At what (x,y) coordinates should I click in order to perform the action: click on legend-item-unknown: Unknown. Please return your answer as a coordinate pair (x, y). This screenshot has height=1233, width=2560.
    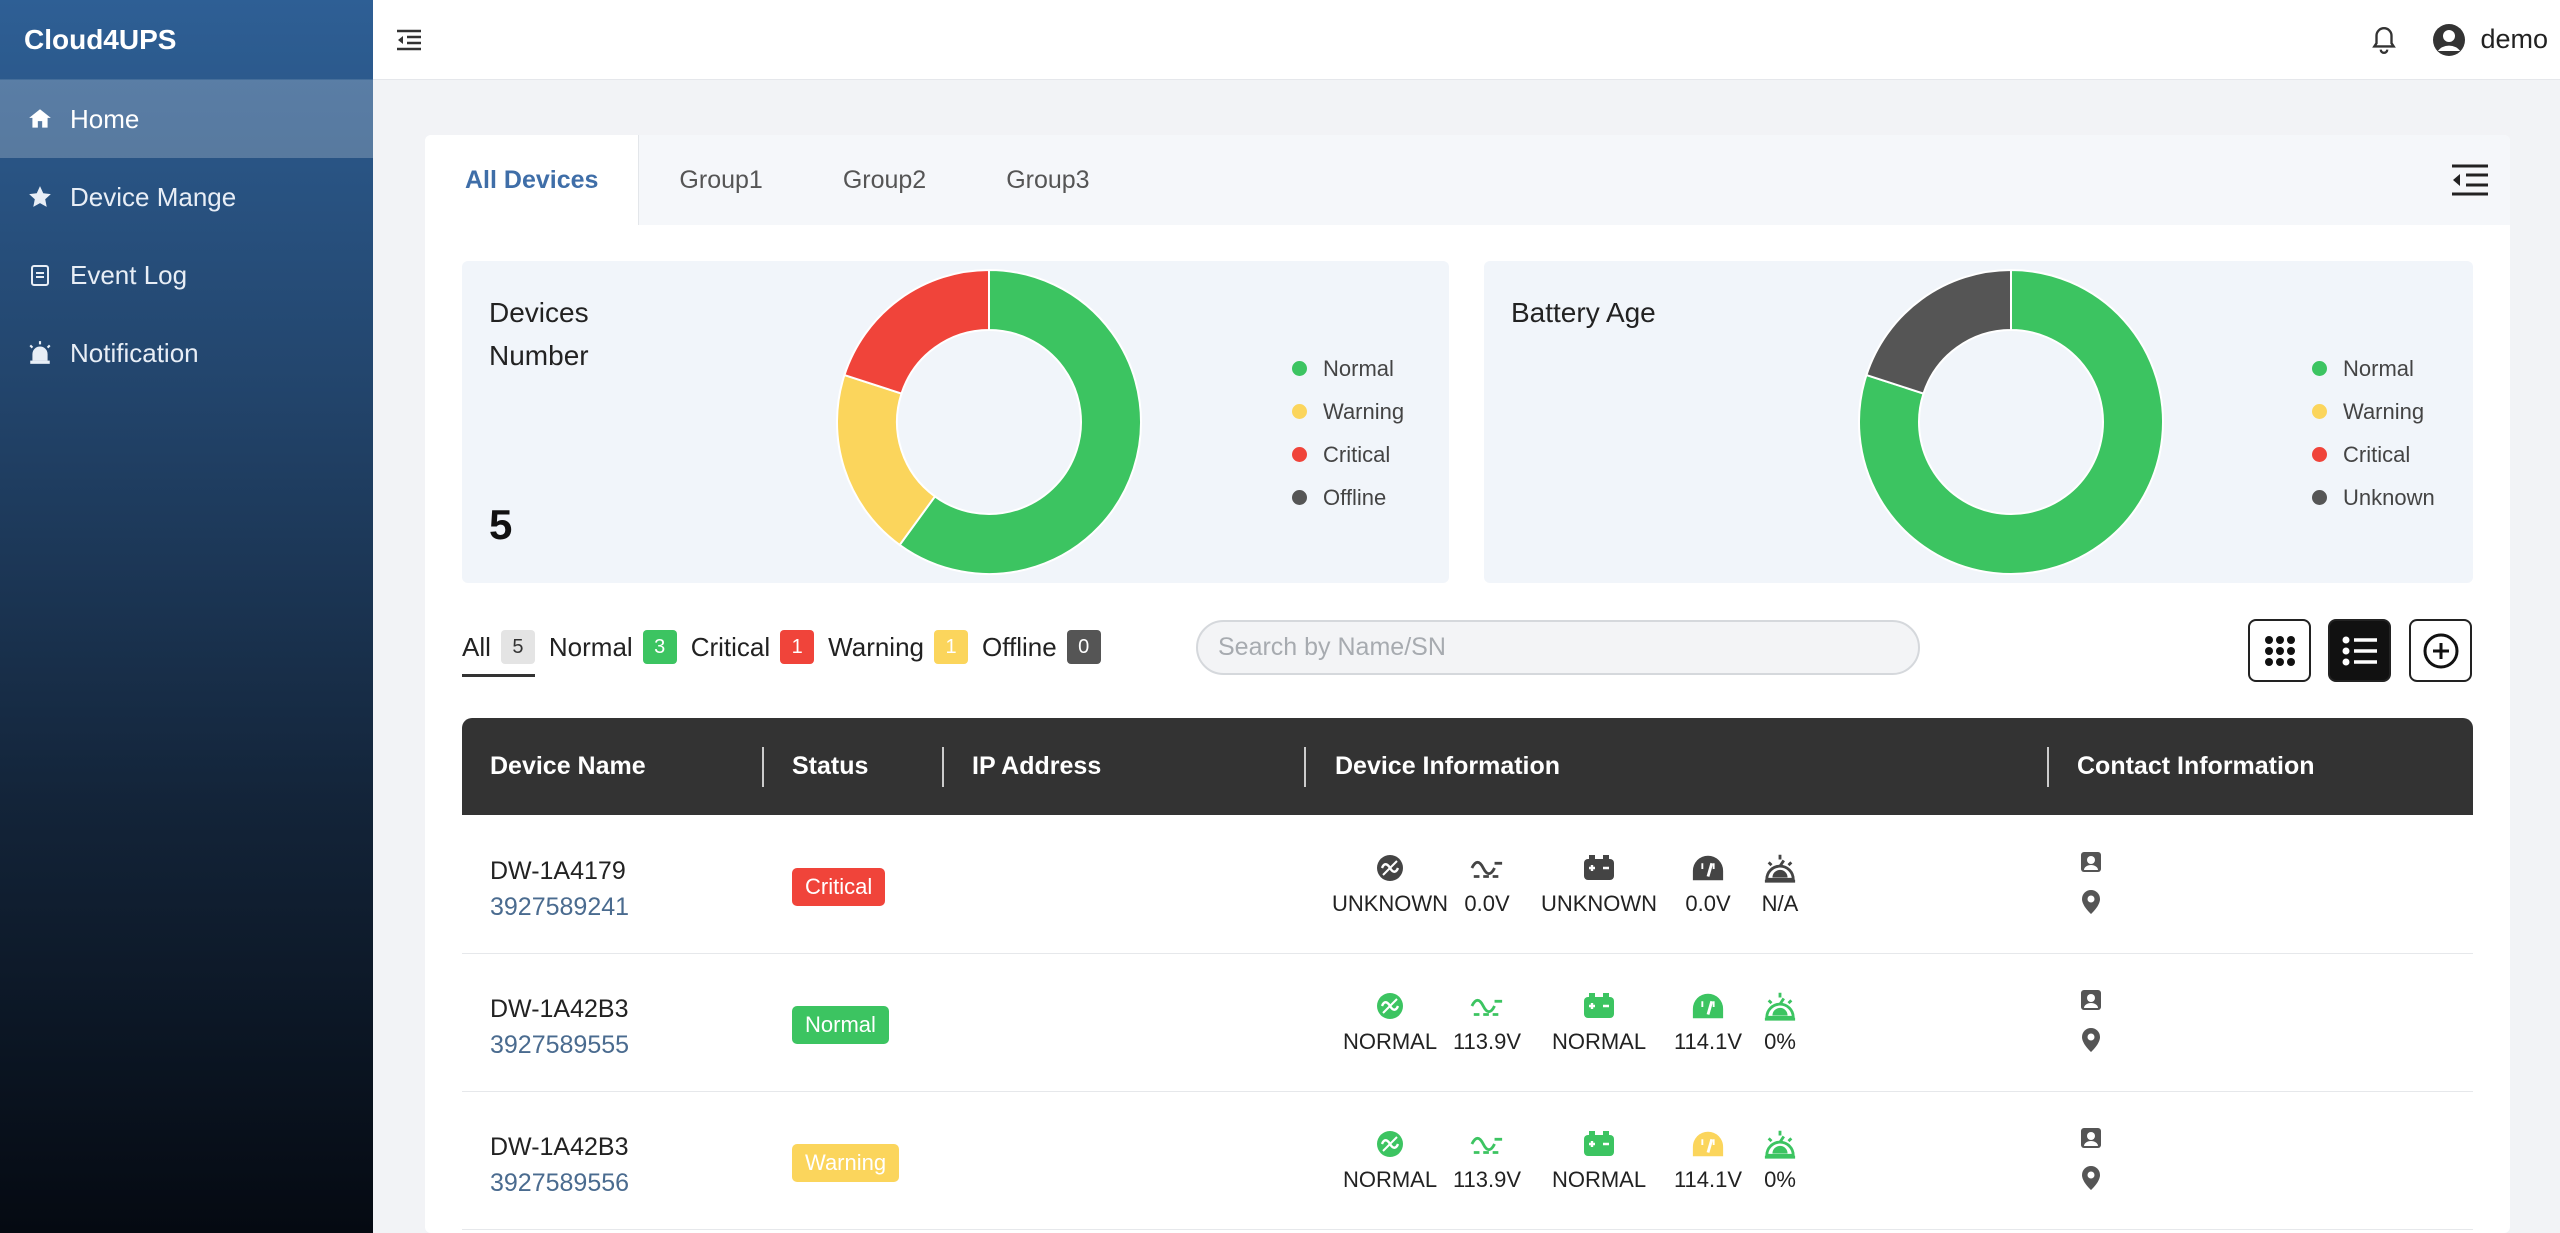
    Looking at the image, I should click on (2373, 497).